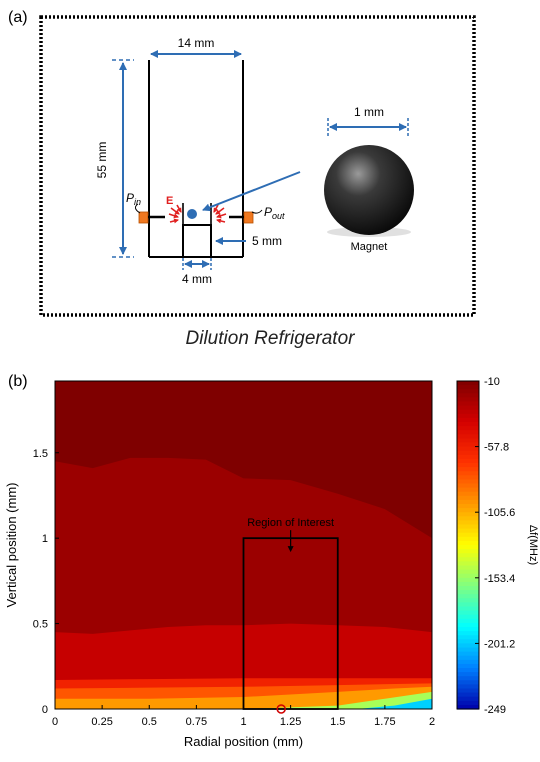 The width and height of the screenshot is (540, 762). Describe the element at coordinates (290, 549) in the screenshot. I see `roi-pointer-head` at that location.